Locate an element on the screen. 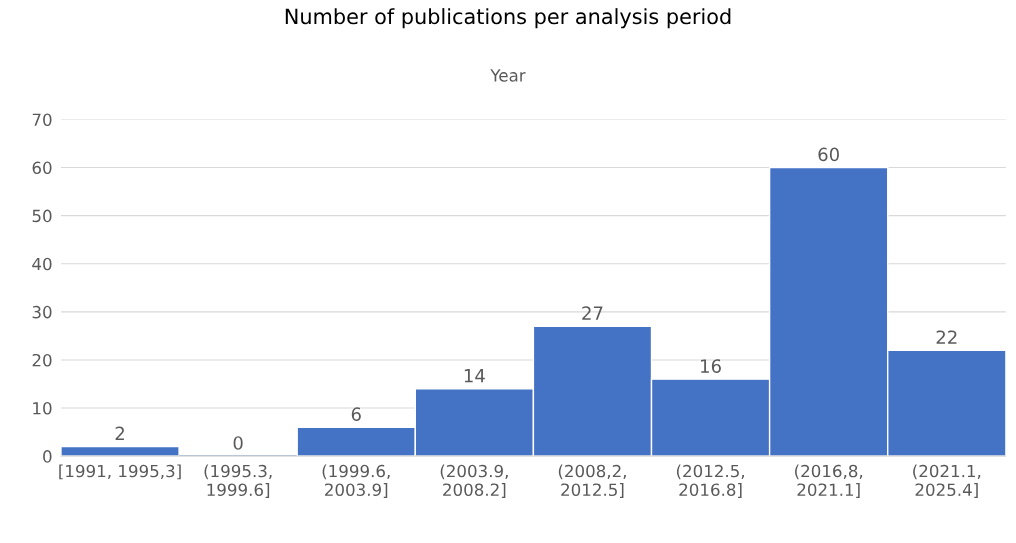 The height and width of the screenshot is (543, 1016). data-label: 22 is located at coordinates (946, 337).